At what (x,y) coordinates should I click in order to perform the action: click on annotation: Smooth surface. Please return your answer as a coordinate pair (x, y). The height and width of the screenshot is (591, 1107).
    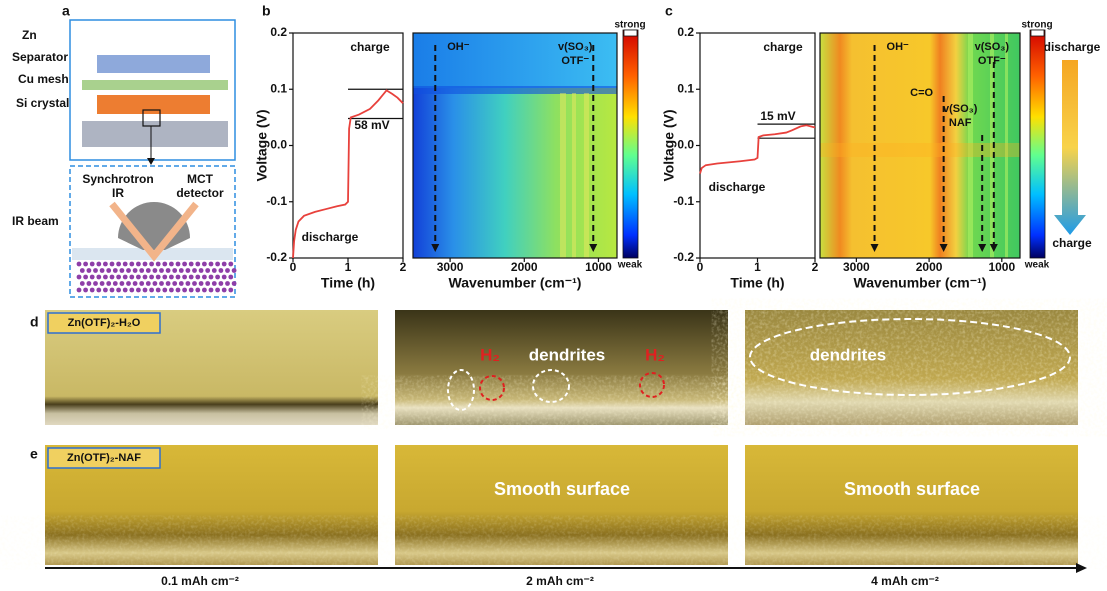
    Looking at the image, I should click on (562, 489).